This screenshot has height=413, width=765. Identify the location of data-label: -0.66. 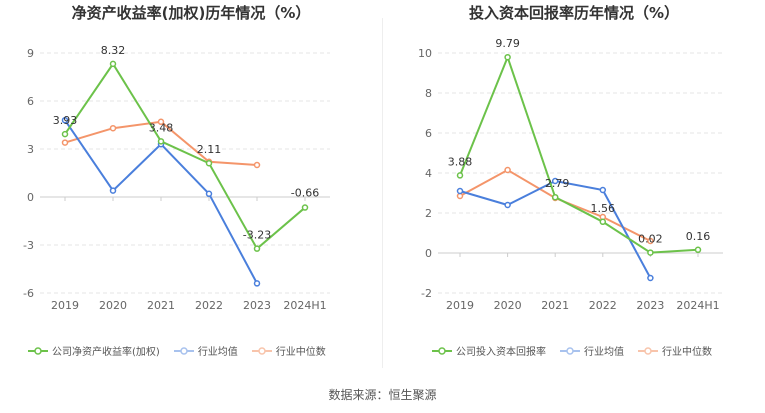
(305, 193).